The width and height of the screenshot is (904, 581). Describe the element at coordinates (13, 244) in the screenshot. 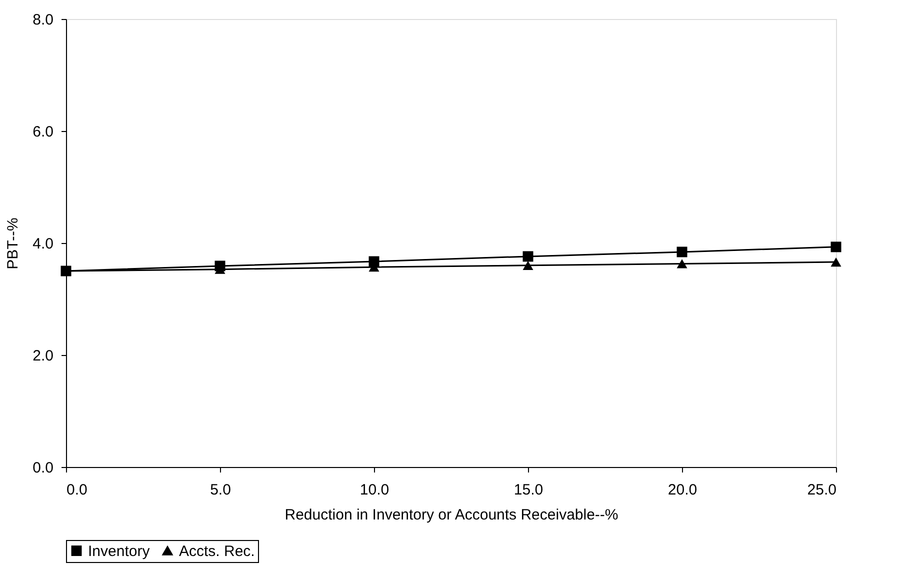

I see `y-axis-title: PBT--%` at that location.